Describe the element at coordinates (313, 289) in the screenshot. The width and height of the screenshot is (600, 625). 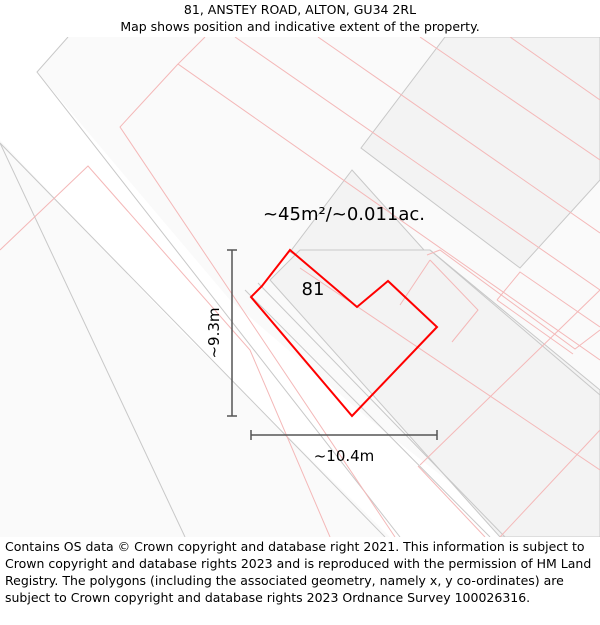
I see `plot-number-label: 81` at that location.